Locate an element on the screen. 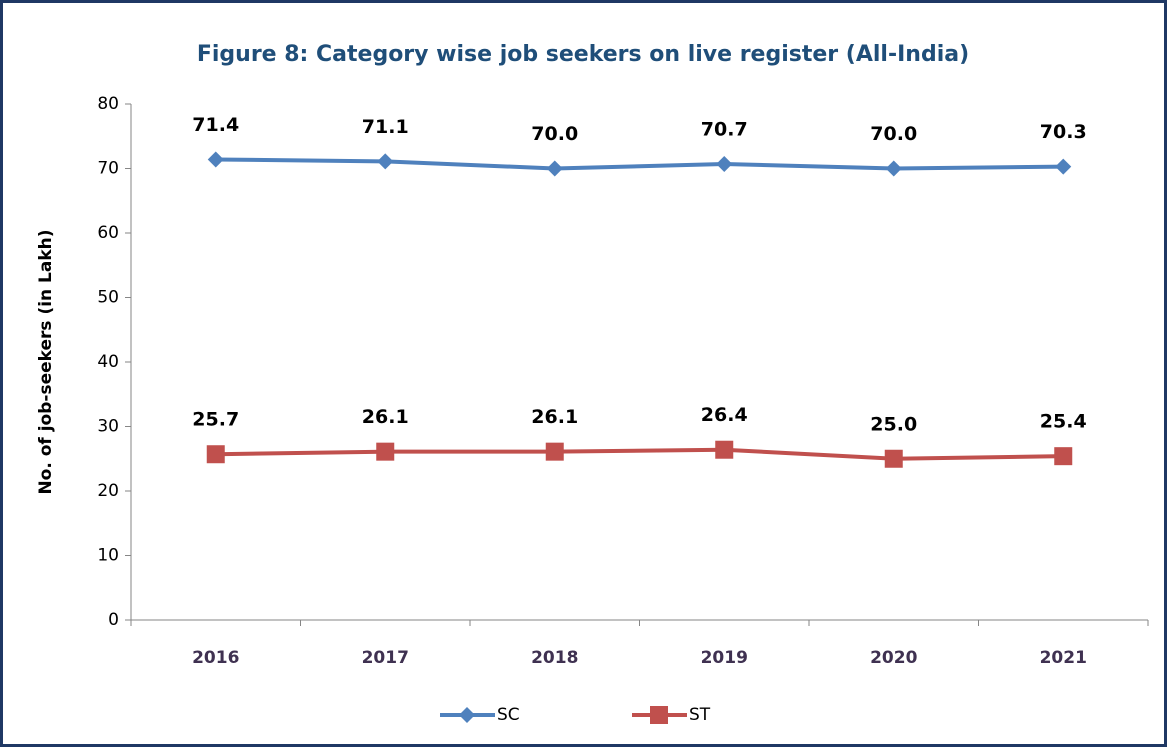 This screenshot has width=1167, height=747. data-label: 71.4 is located at coordinates (215, 125).